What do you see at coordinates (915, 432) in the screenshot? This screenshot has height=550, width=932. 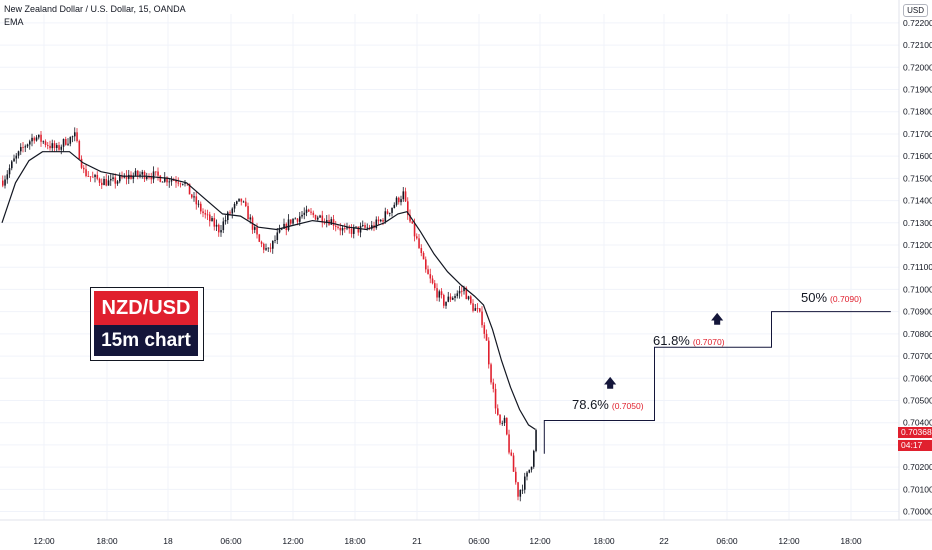 I see `last-price-badge: 0.70368` at bounding box center [915, 432].